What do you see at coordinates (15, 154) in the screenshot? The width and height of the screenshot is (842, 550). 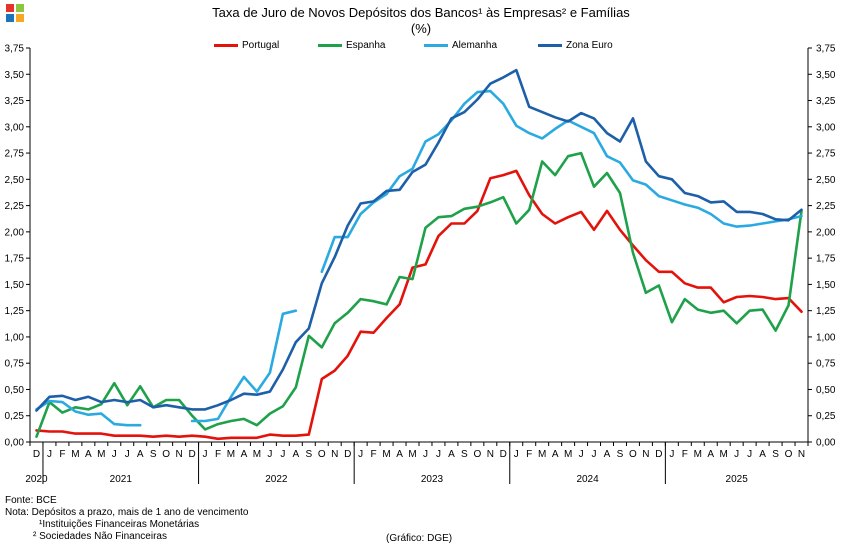 I see `y-tick-label-left: 2,75` at bounding box center [15, 154].